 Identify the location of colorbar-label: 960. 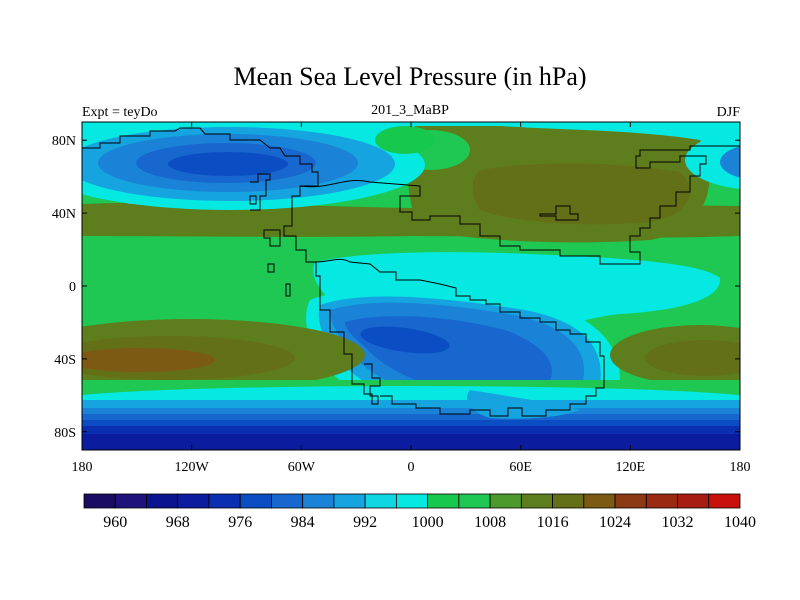
(115, 522).